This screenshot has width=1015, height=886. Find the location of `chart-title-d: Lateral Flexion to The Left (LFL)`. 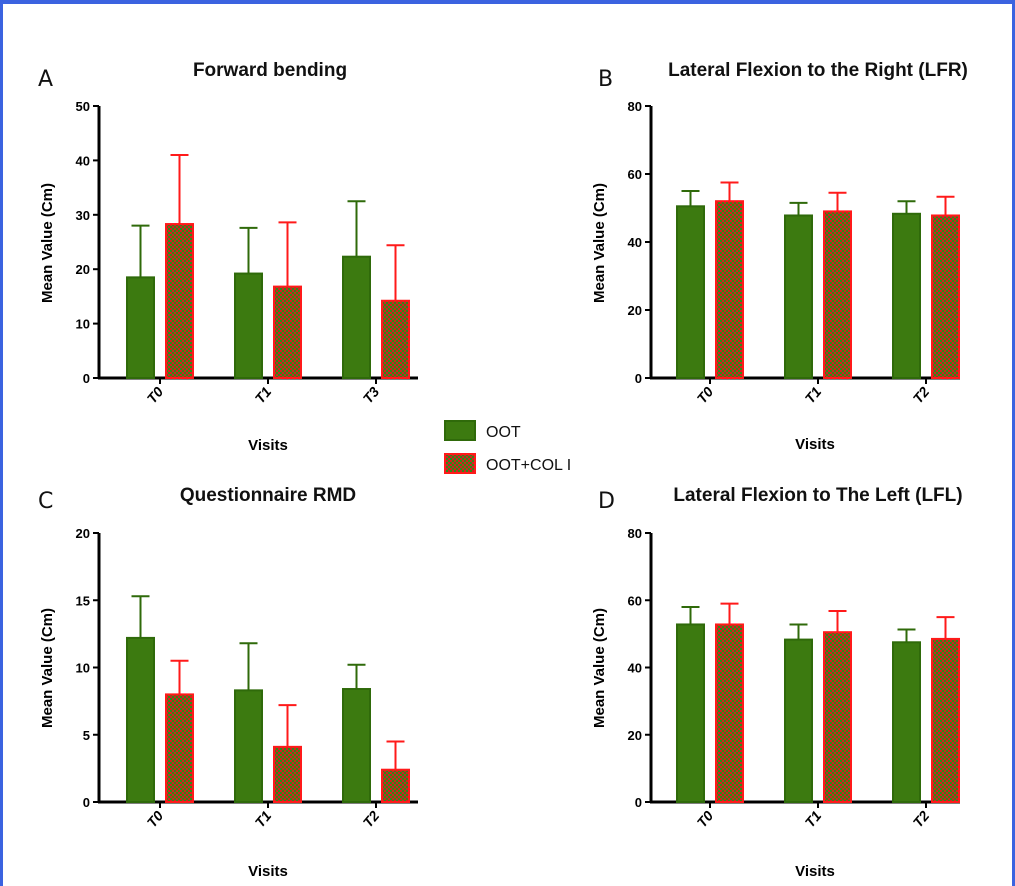

chart-title-d: Lateral Flexion to The Left (LFL) is located at coordinates (817, 495).